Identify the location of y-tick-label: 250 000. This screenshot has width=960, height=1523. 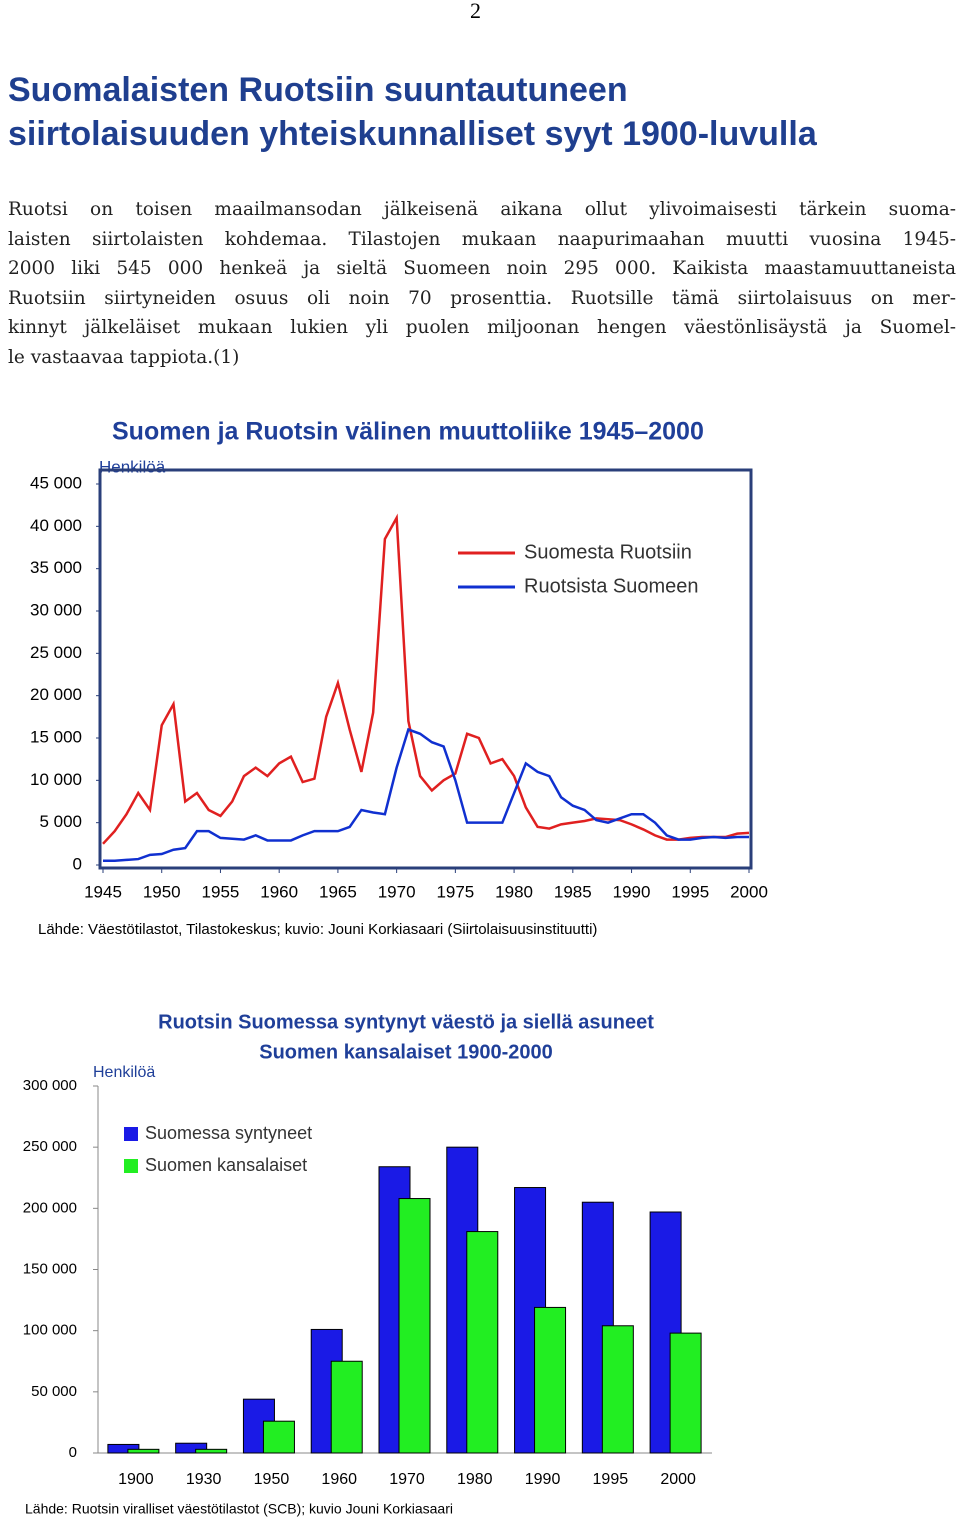
(50, 1146).